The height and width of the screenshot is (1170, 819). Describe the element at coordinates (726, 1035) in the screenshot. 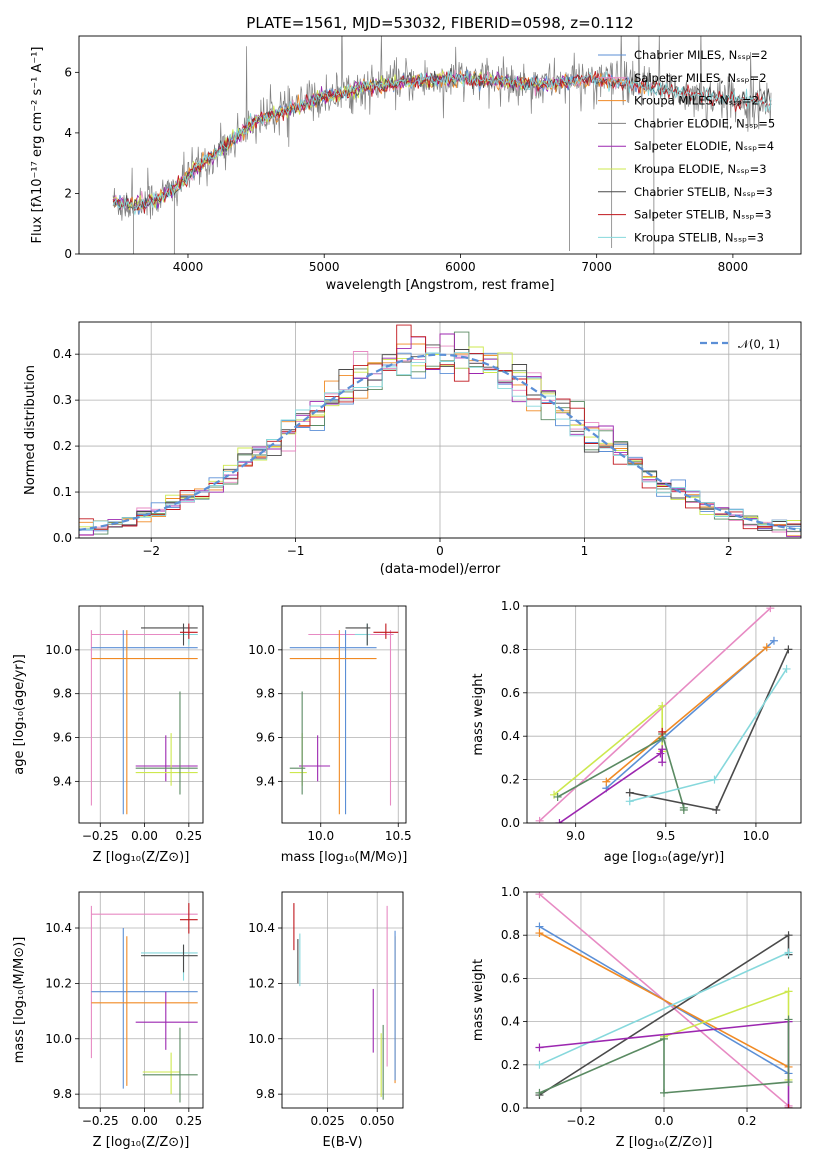

I see `line-kroupa-elodie` at that location.